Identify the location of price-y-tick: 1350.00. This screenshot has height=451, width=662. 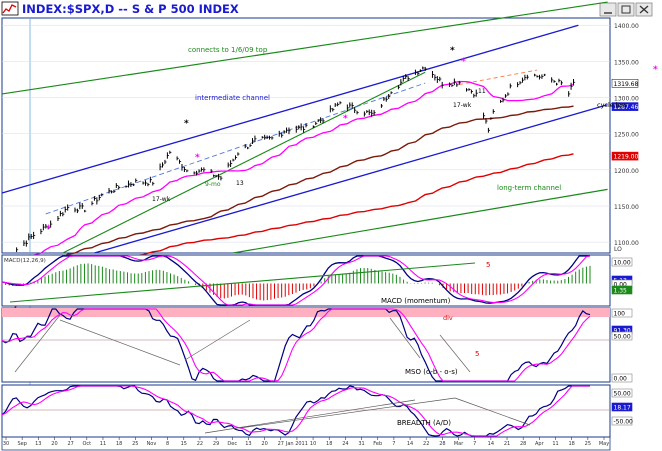
(626, 62).